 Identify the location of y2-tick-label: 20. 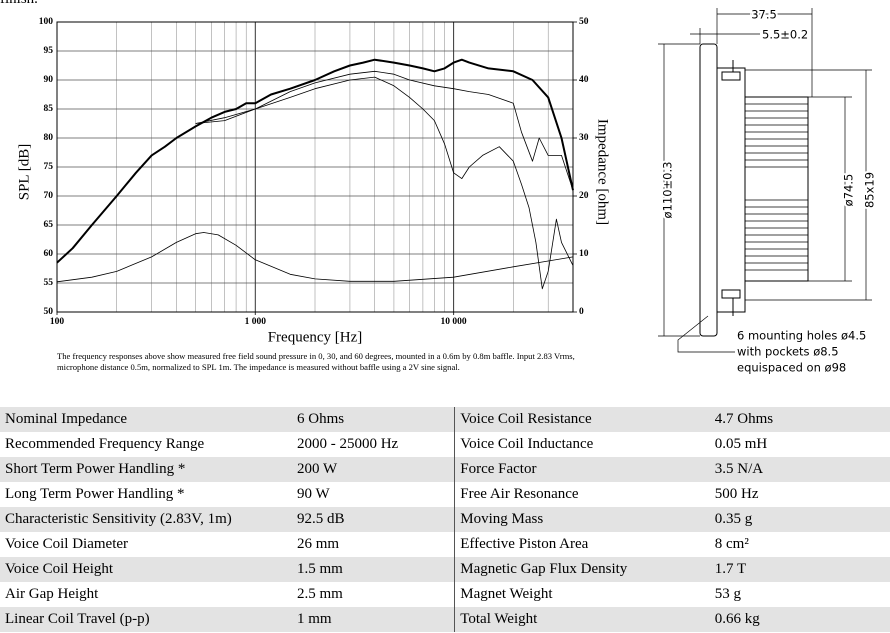
(584, 196).